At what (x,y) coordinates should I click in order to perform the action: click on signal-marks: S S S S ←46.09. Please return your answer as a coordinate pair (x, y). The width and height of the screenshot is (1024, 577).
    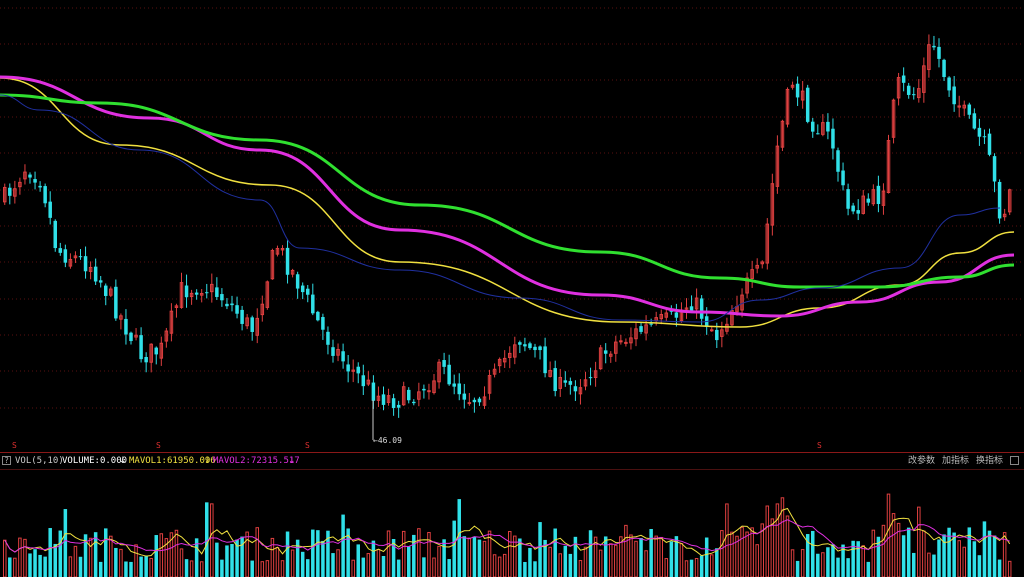
    Looking at the image, I should click on (417, 425).